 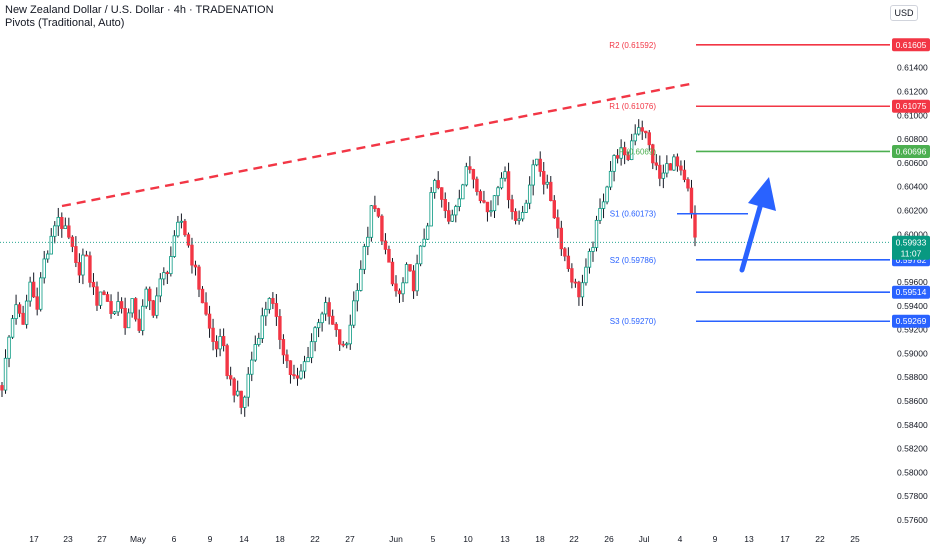 I want to click on pivot-level-label: P (0.6069), so click(x=638, y=151).